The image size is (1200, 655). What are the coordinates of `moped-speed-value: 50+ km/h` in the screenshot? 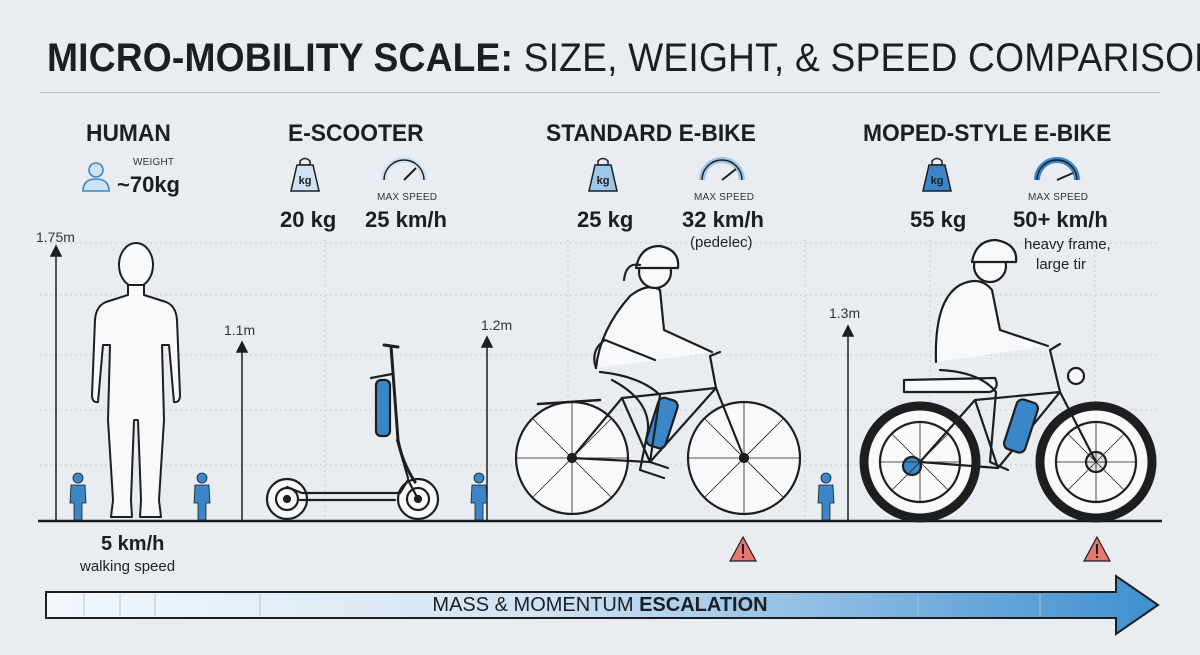 It's located at (1060, 219).